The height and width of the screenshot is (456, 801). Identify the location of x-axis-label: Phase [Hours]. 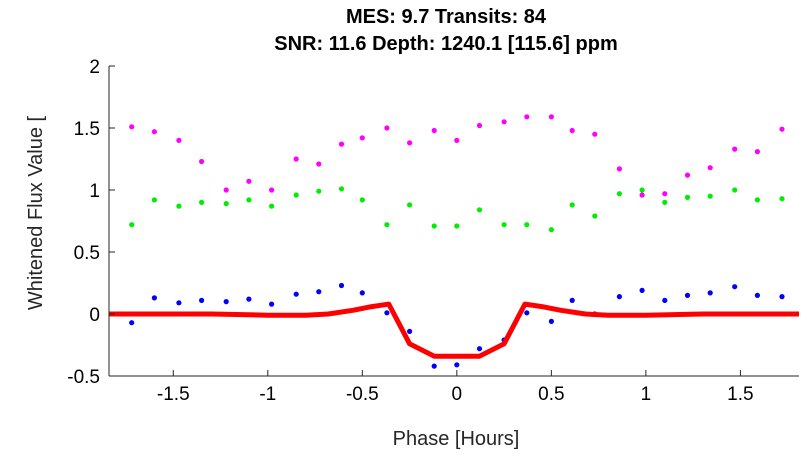
(456, 439).